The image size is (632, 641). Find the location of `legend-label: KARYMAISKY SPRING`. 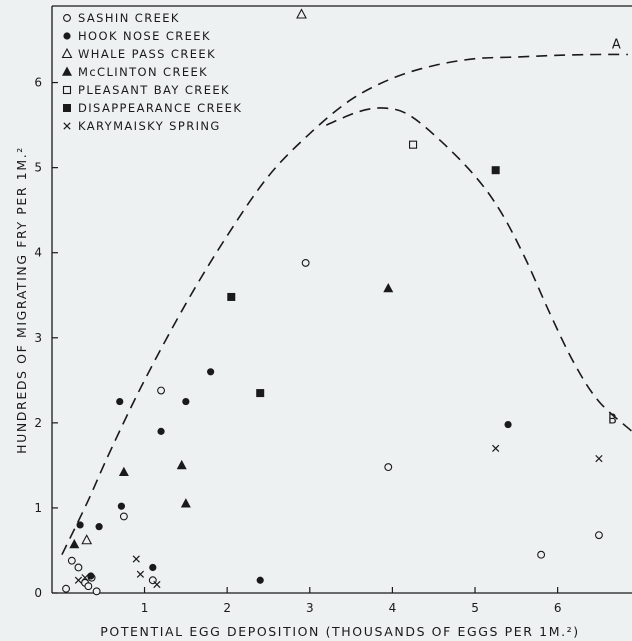

legend-label: KARYMAISKY SPRING is located at coordinates (149, 126).